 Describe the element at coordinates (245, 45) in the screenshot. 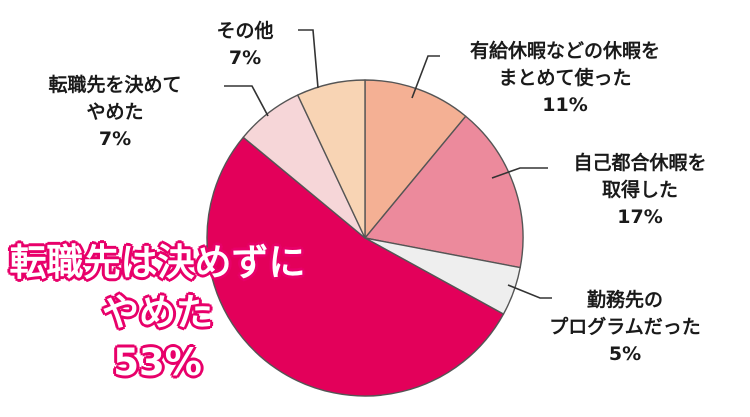

I see `label-other: その他 7%` at that location.